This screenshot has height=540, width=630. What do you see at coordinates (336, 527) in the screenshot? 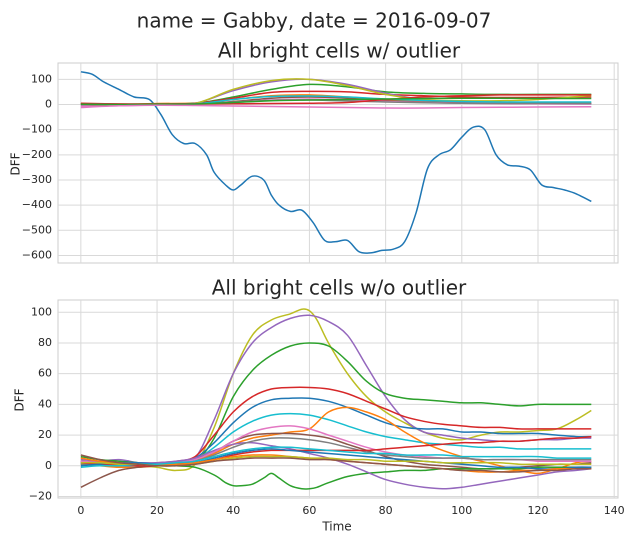
I see `x-axis-label-time: Time` at bounding box center [336, 527].